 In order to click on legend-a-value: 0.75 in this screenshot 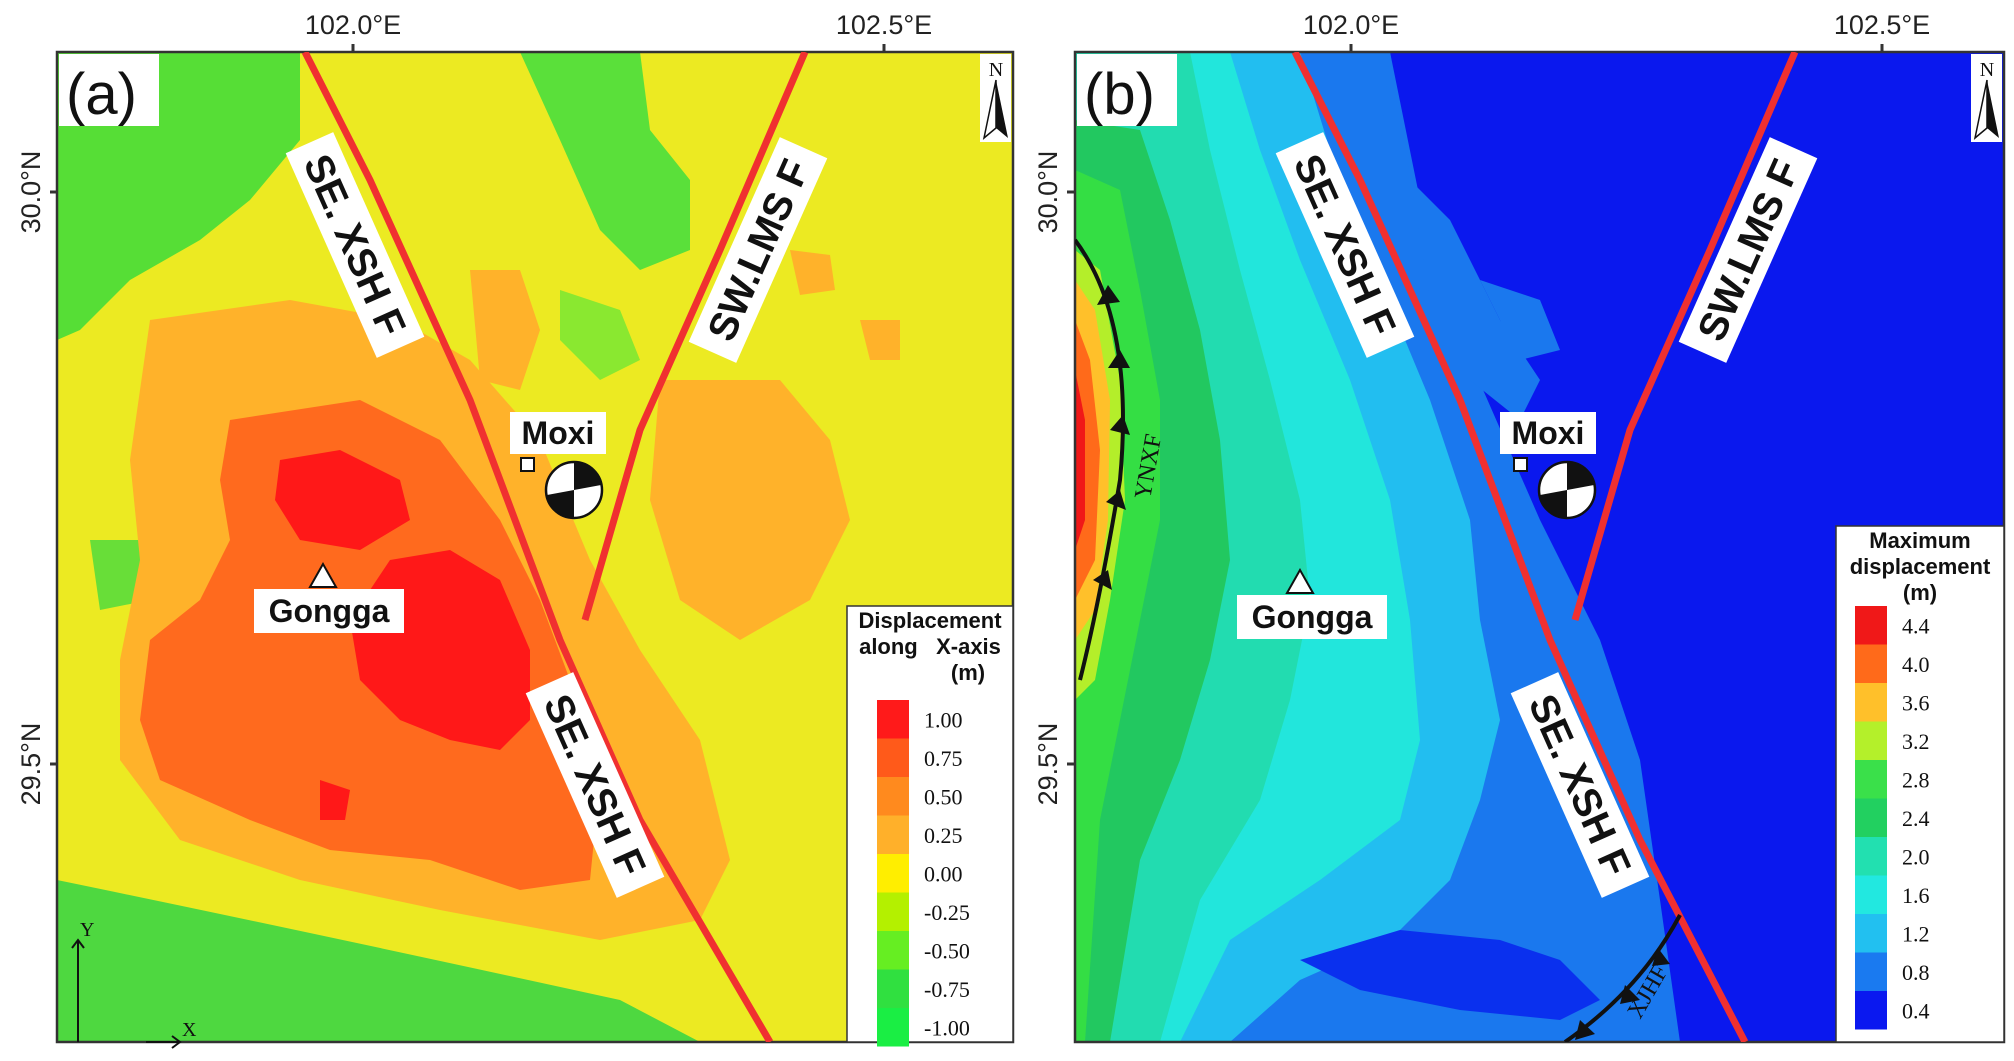, I will do `click(943, 758)`.